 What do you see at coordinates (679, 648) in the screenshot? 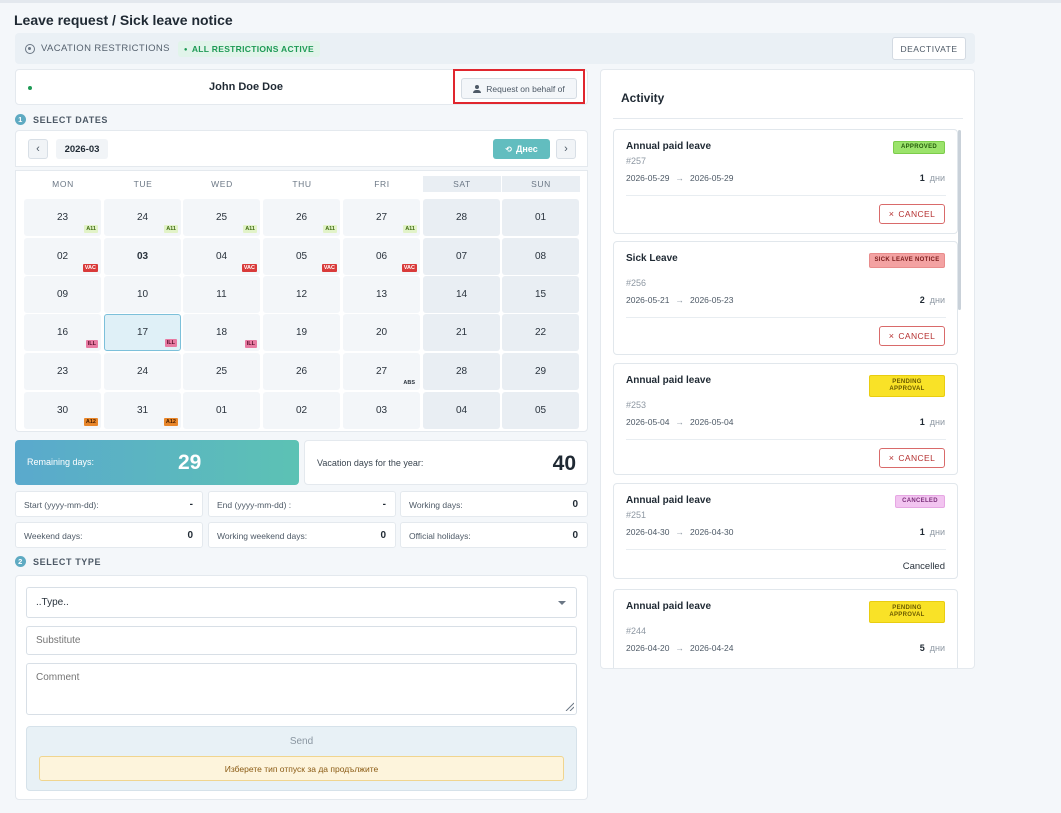
I see `arrow-right-icon: →` at bounding box center [679, 648].